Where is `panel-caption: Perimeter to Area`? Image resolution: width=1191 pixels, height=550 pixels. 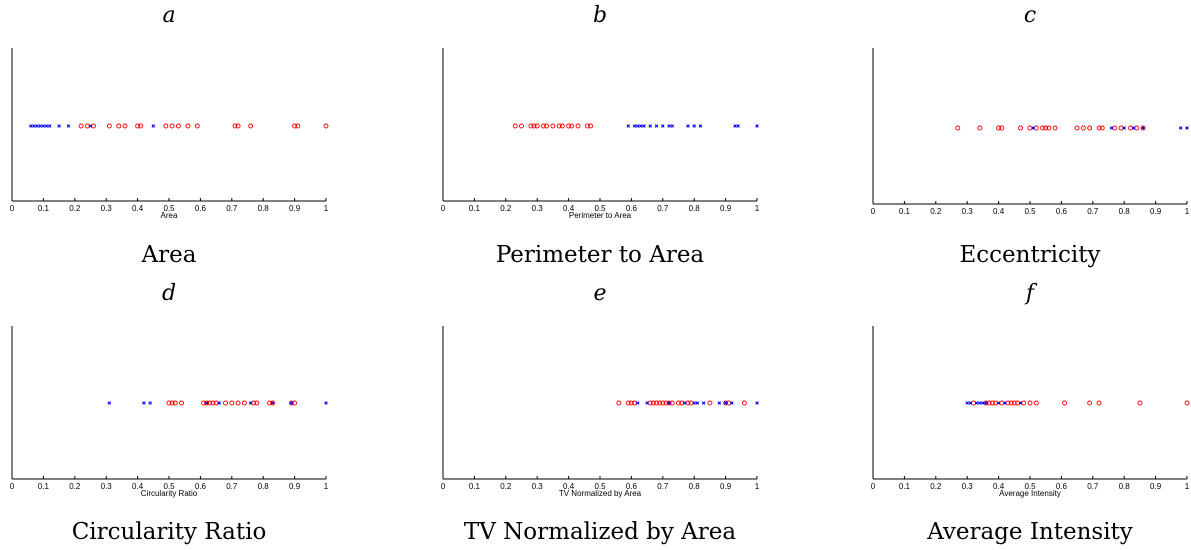
panel-caption: Perimeter to Area is located at coordinates (600, 255).